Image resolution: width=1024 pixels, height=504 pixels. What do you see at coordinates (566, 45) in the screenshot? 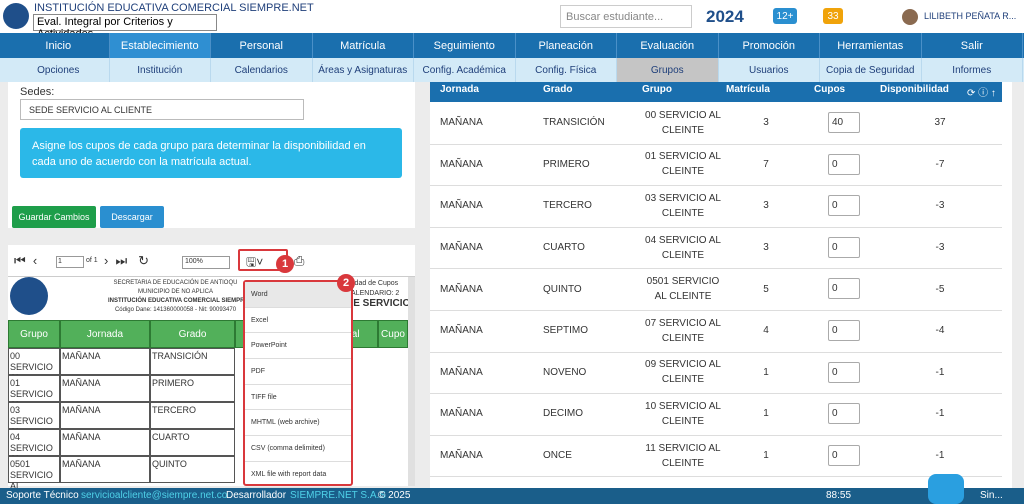
I see `nav-item: Planeación` at bounding box center [566, 45].